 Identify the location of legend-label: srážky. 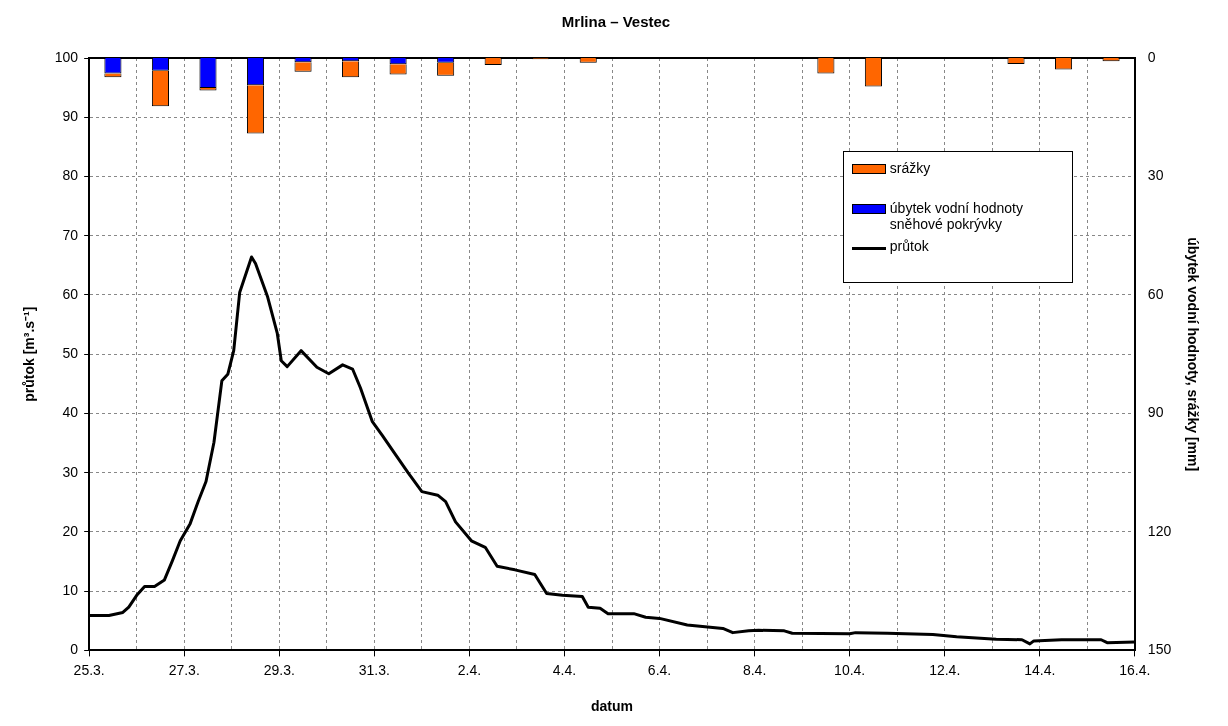
(910, 168).